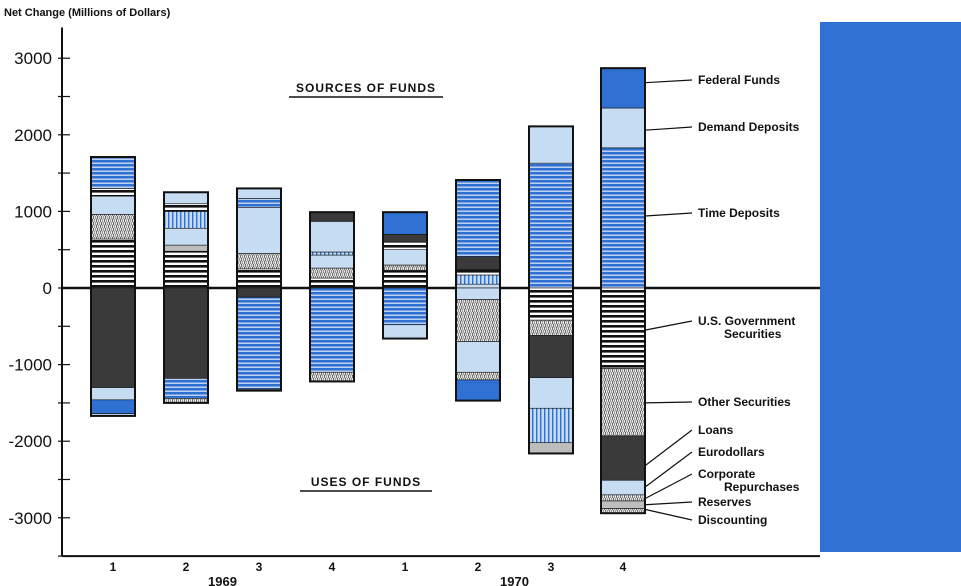 Image resolution: width=961 pixels, height=586 pixels. What do you see at coordinates (744, 402) in the screenshot?
I see `legend-label: Other Securities` at bounding box center [744, 402].